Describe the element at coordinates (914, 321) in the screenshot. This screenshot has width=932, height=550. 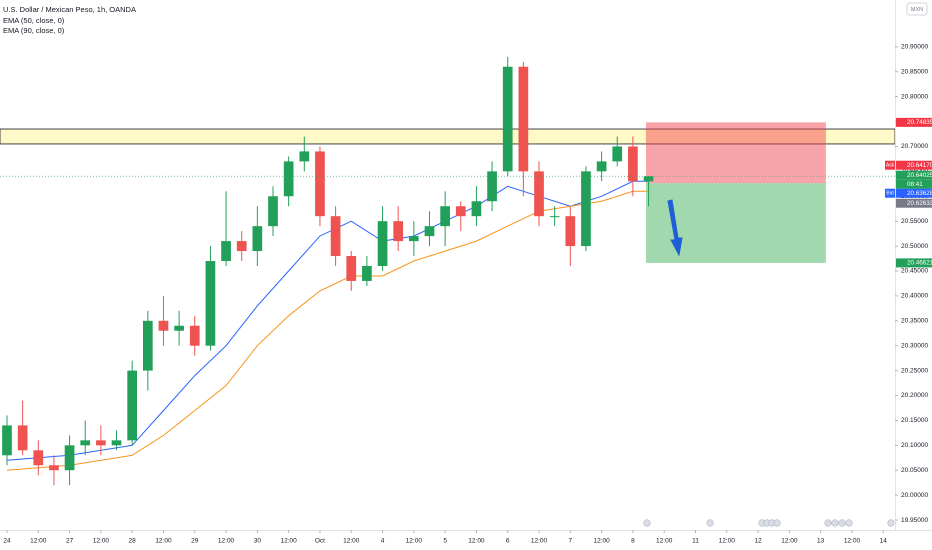
I see `y-tick-label: 20.35000` at that location.